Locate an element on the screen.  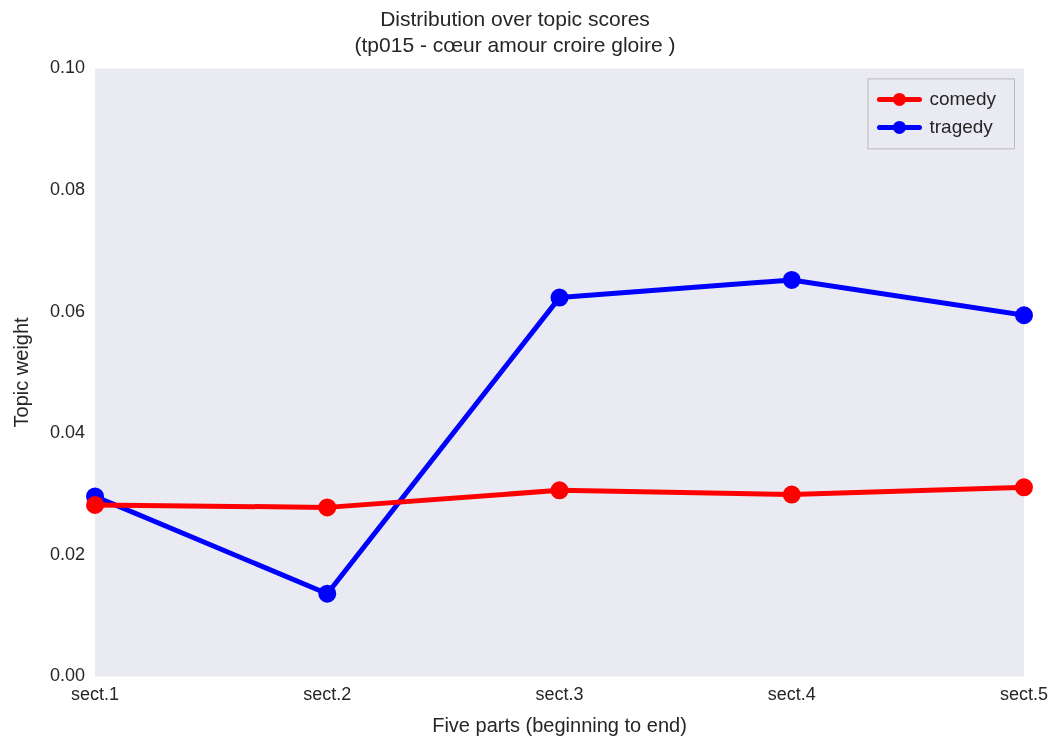
x-axis-title: Five parts (beginning to end) is located at coordinates (559, 724).